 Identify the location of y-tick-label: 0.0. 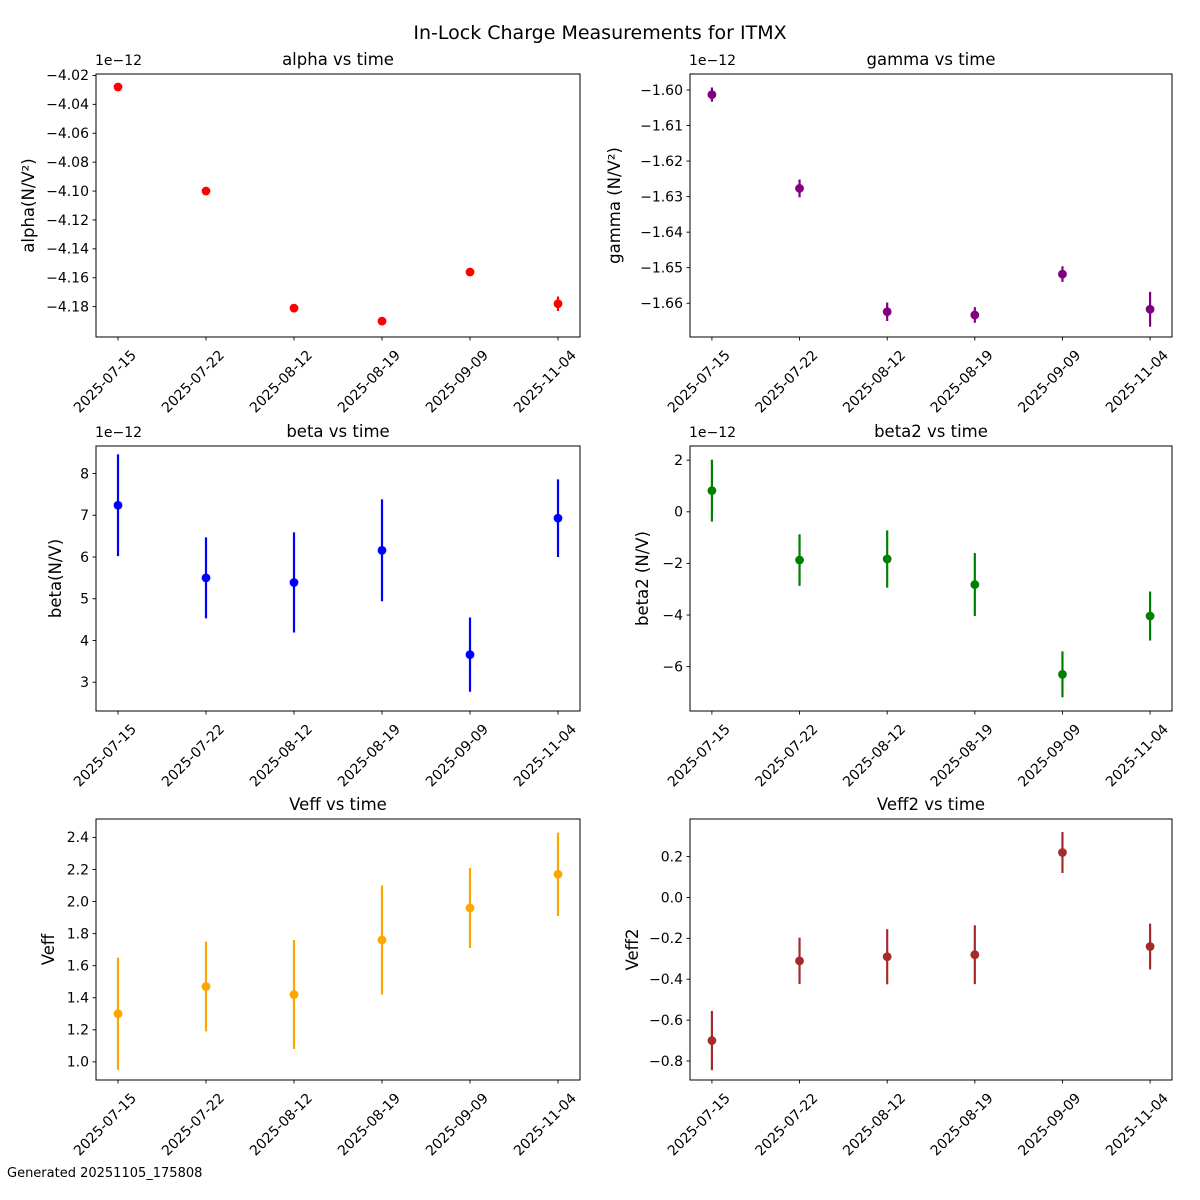
(672, 898).